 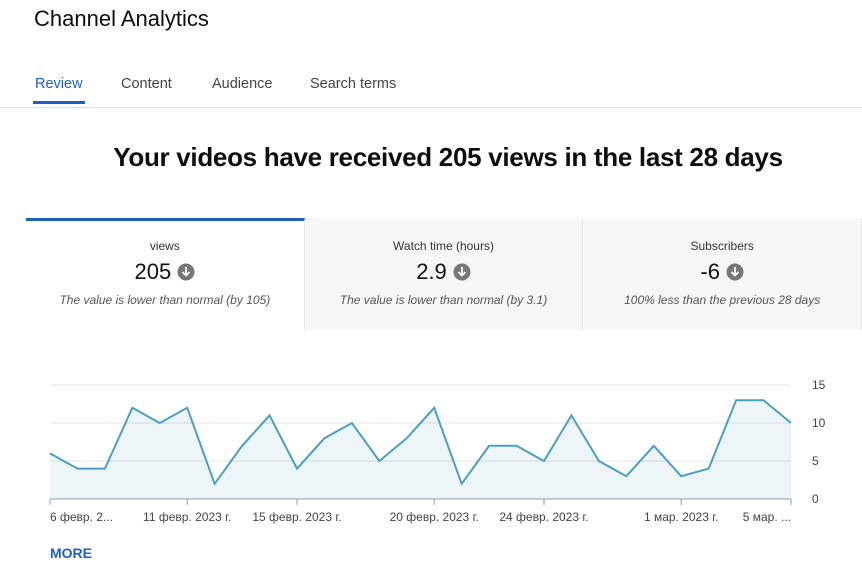 What do you see at coordinates (146, 84) in the screenshot?
I see `tab: Content` at bounding box center [146, 84].